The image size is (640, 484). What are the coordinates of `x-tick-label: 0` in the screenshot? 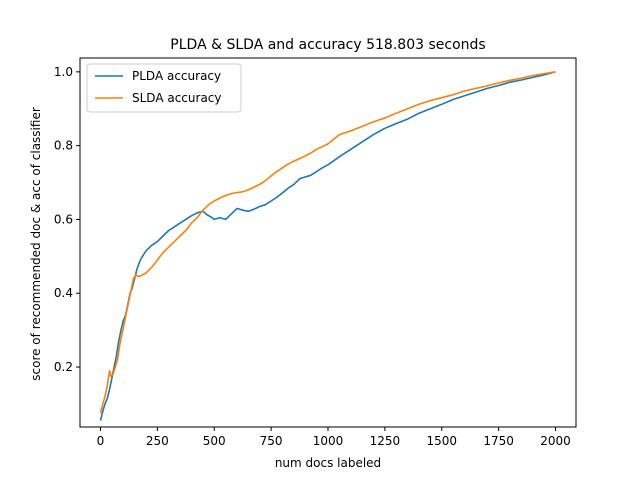 It's located at (101, 441).